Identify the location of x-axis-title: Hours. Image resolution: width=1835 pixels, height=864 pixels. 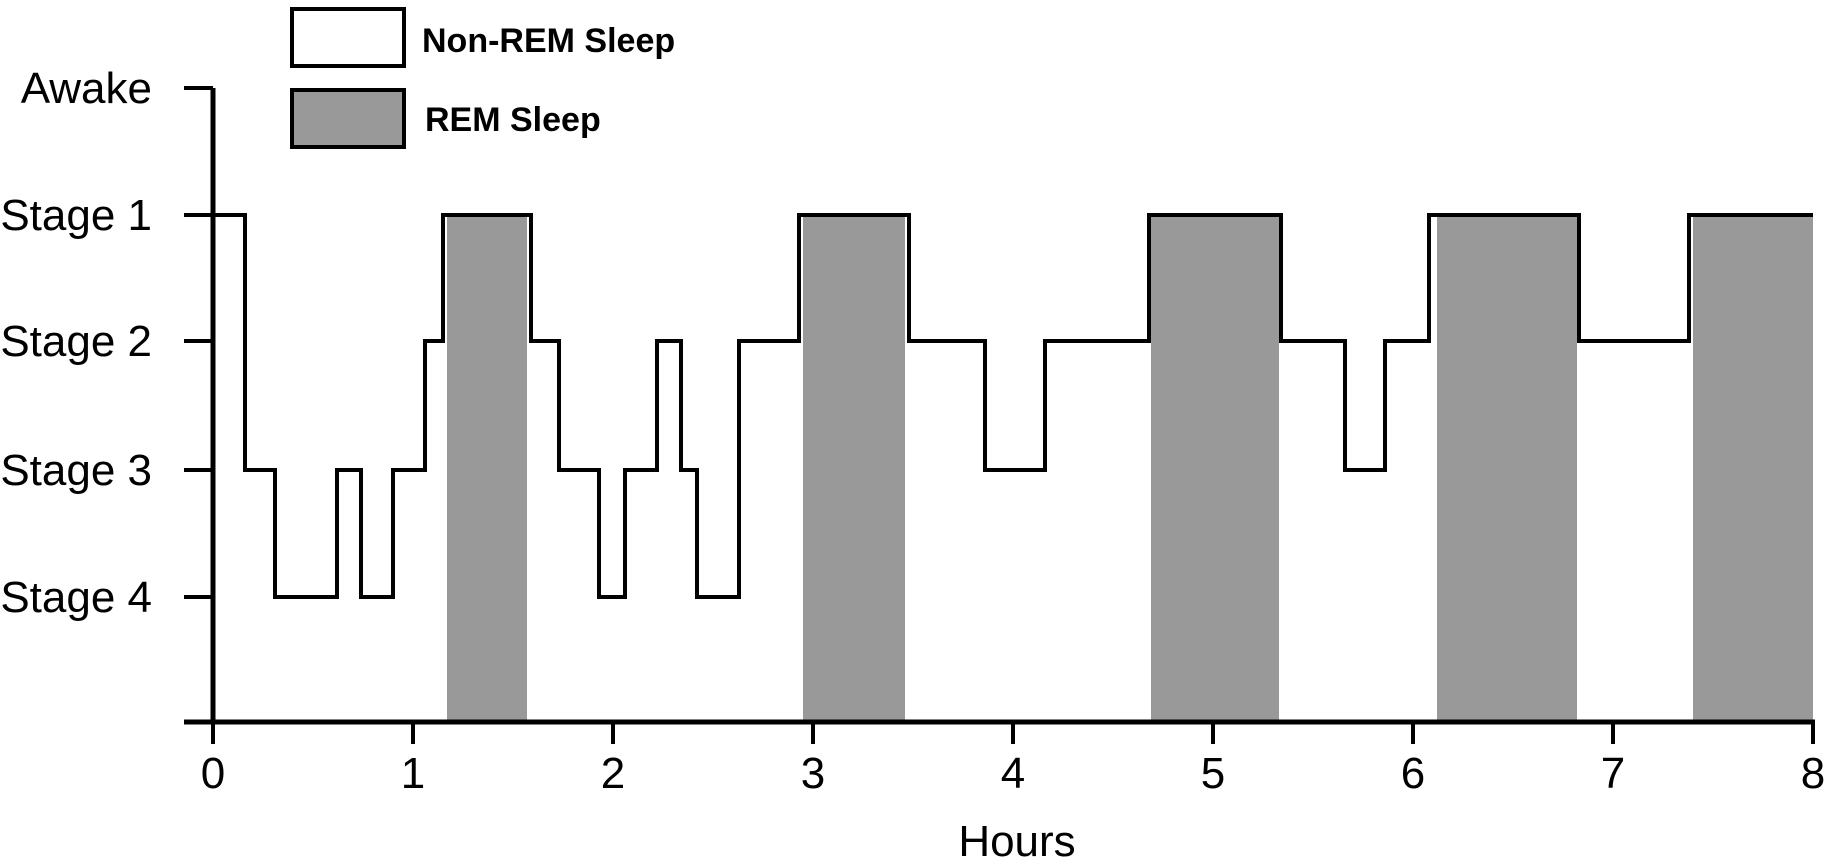
(1016, 840).